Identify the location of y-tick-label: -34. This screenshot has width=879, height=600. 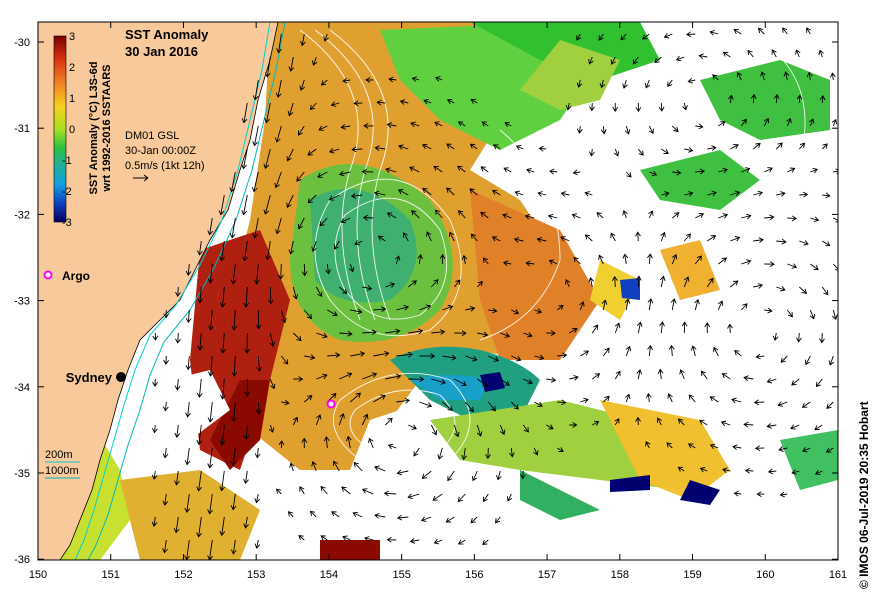
(22, 388).